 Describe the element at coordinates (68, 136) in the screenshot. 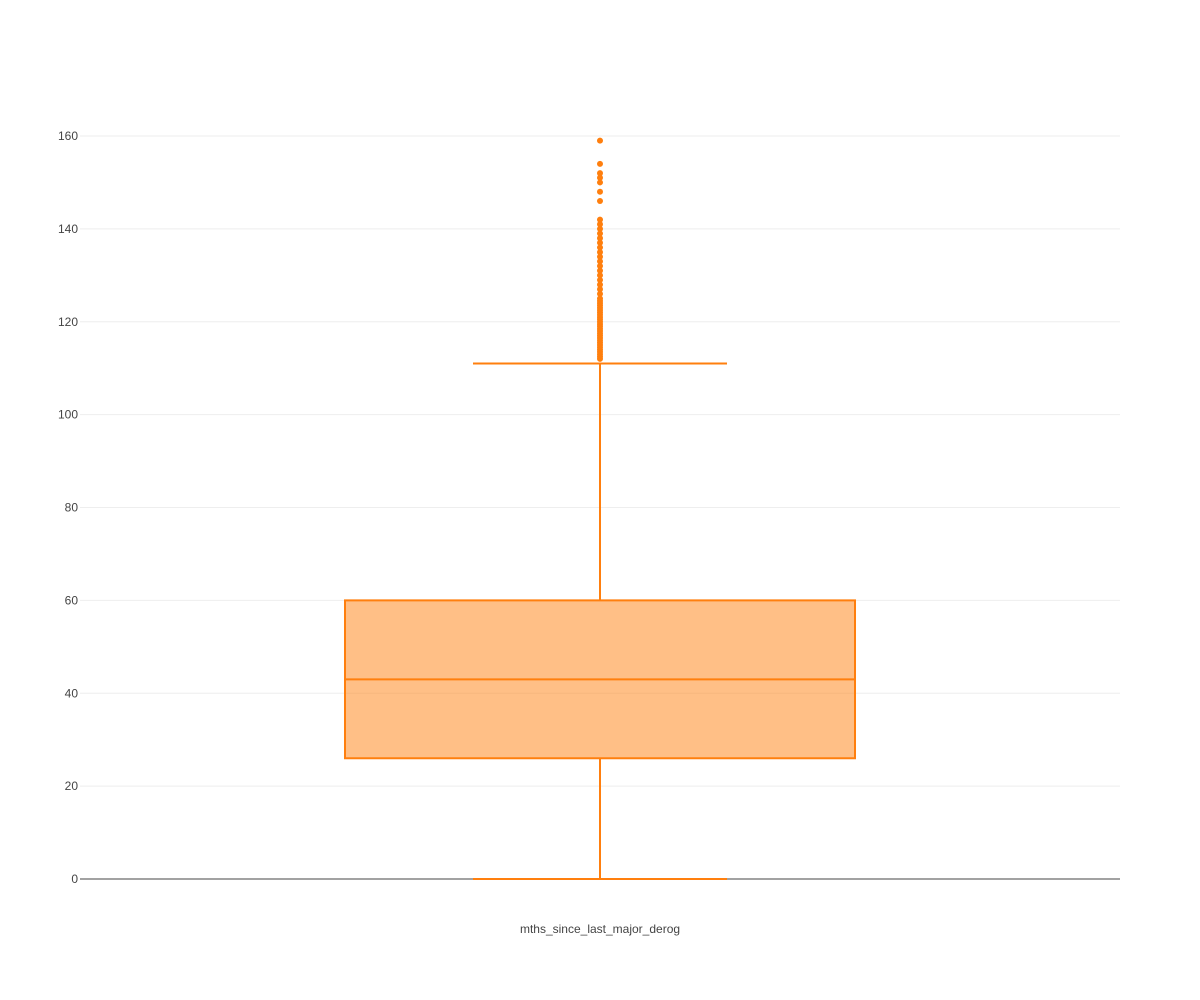

I see `y-tick-label: 160` at that location.